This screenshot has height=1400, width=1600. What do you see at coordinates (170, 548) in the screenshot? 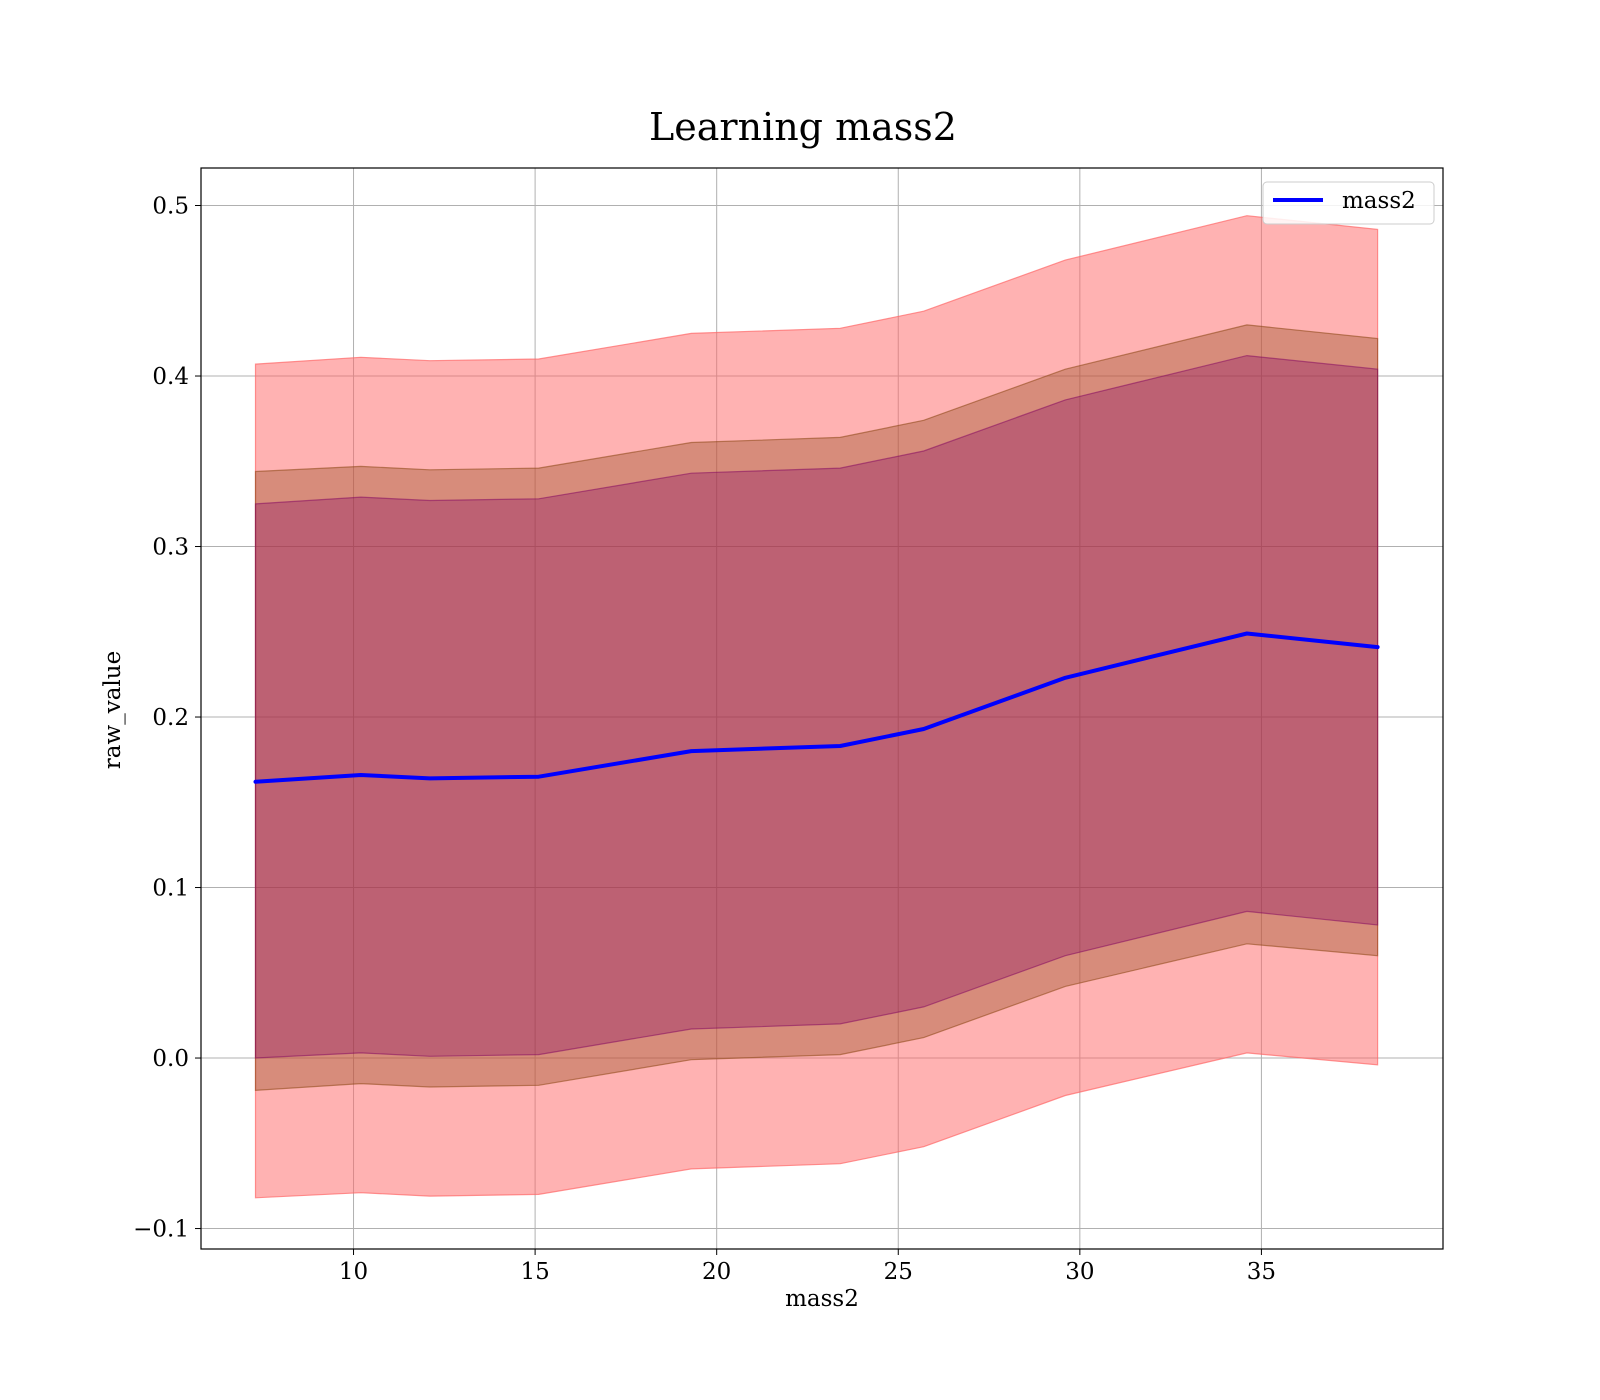
I see `y-tick-label: 0.3` at bounding box center [170, 548].